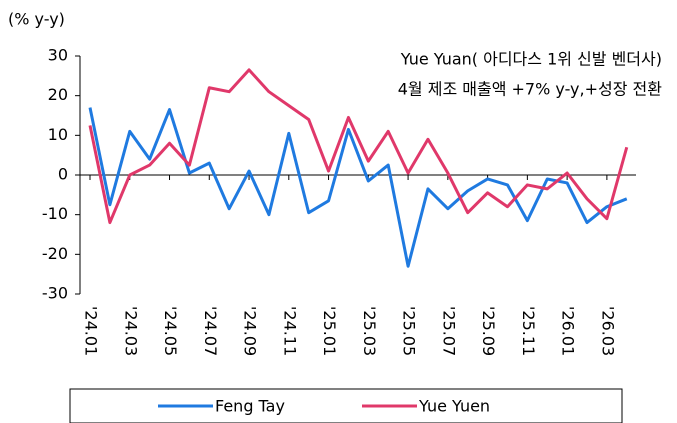  I want to click on y-tick-label: 0, so click(63, 174).